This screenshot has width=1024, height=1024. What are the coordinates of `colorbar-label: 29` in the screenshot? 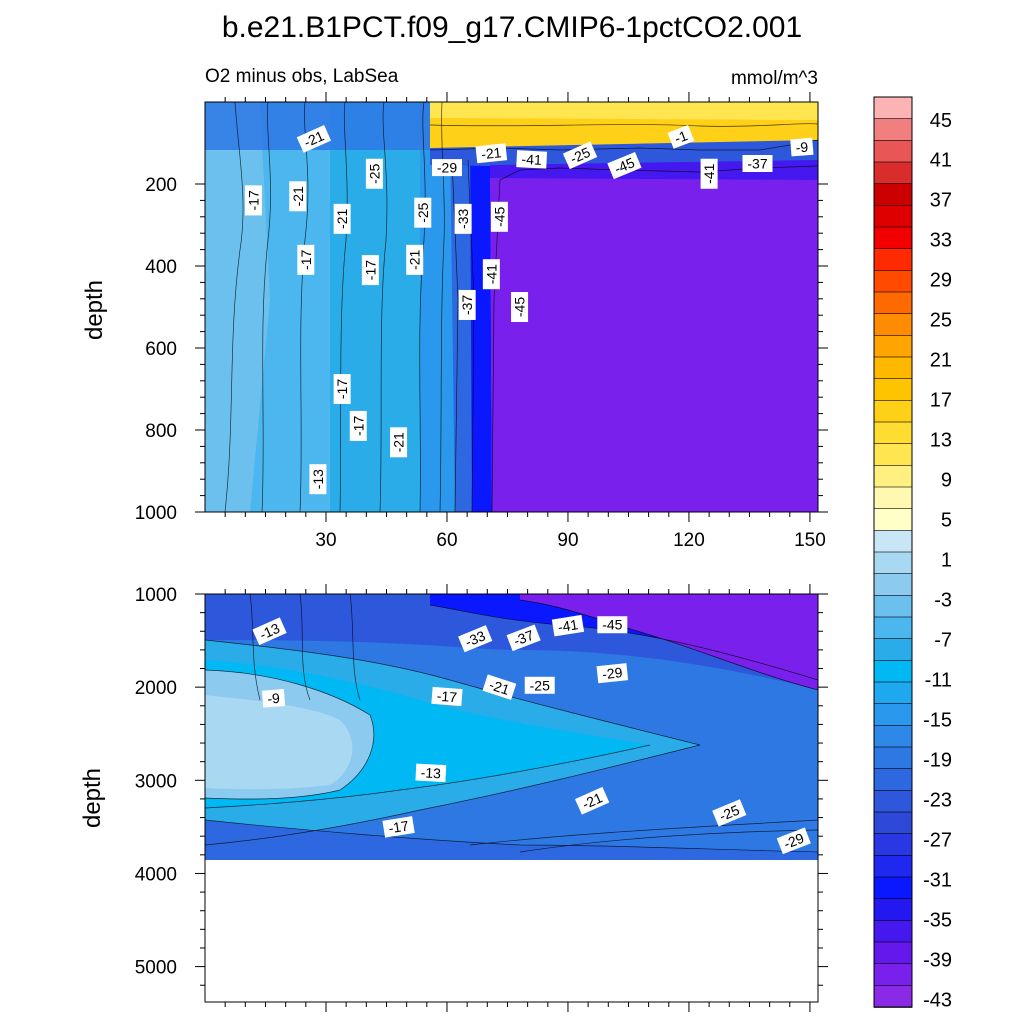 It's located at (941, 281).